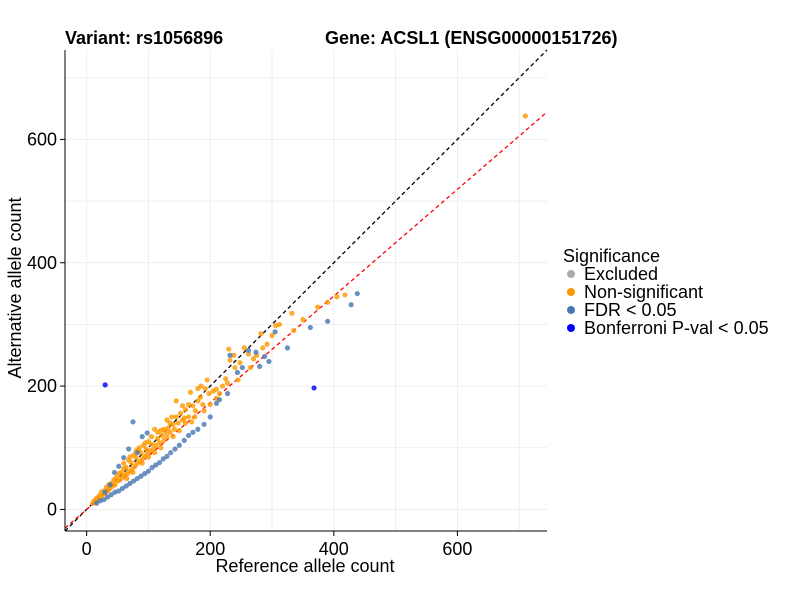 The image size is (800, 600). I want to click on y-tick-label: 400, so click(42, 263).